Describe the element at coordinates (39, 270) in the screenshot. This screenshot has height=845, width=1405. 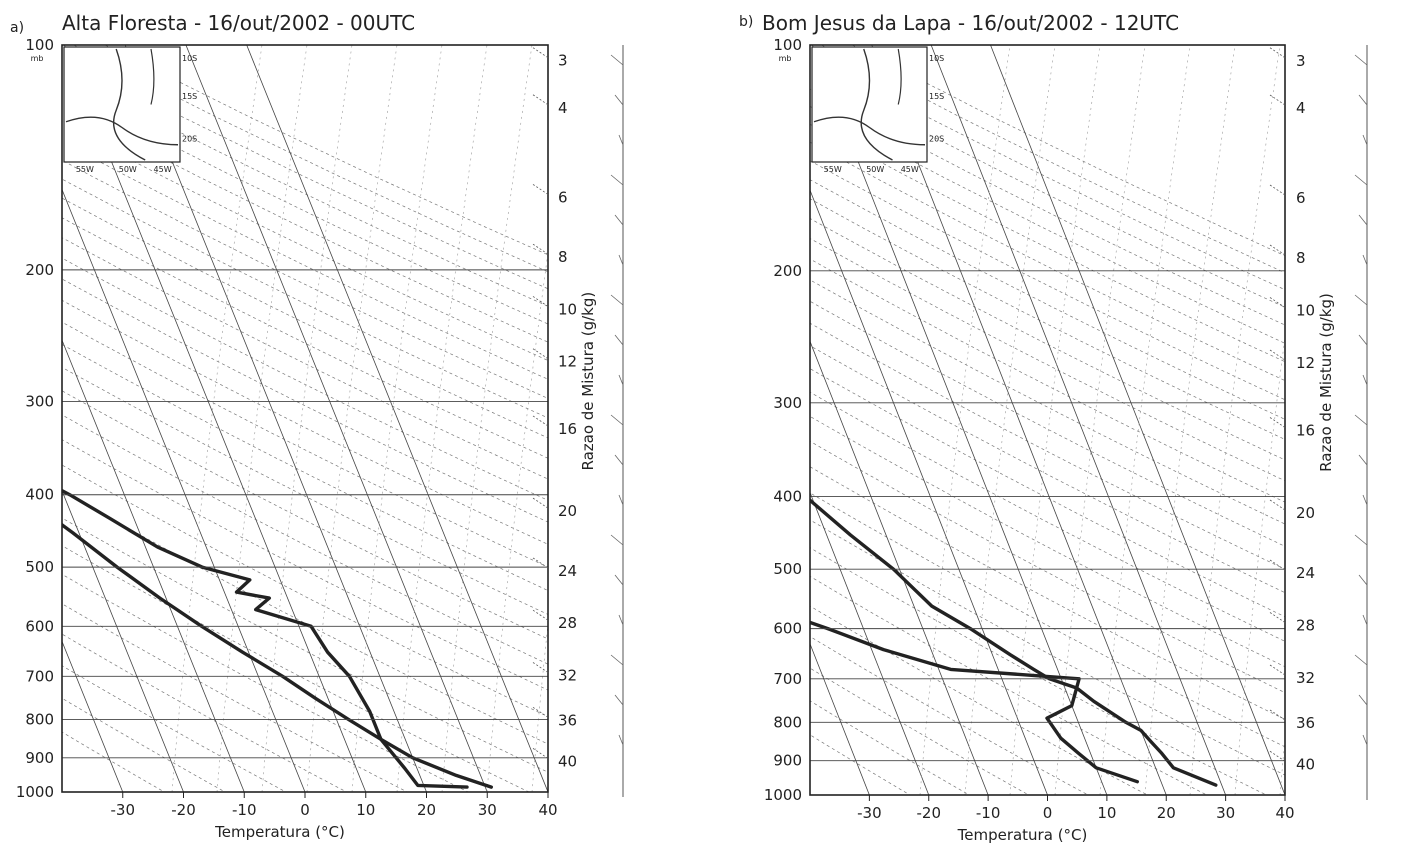
I see `y-tick-label: 200` at that location.